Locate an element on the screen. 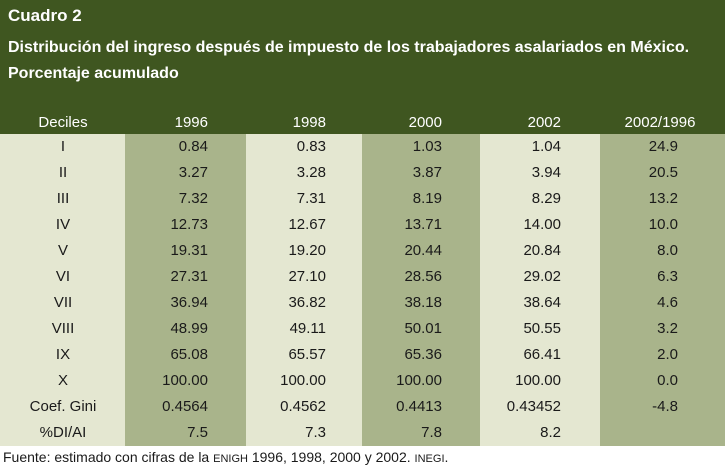  source-suffix: . is located at coordinates (446, 457).